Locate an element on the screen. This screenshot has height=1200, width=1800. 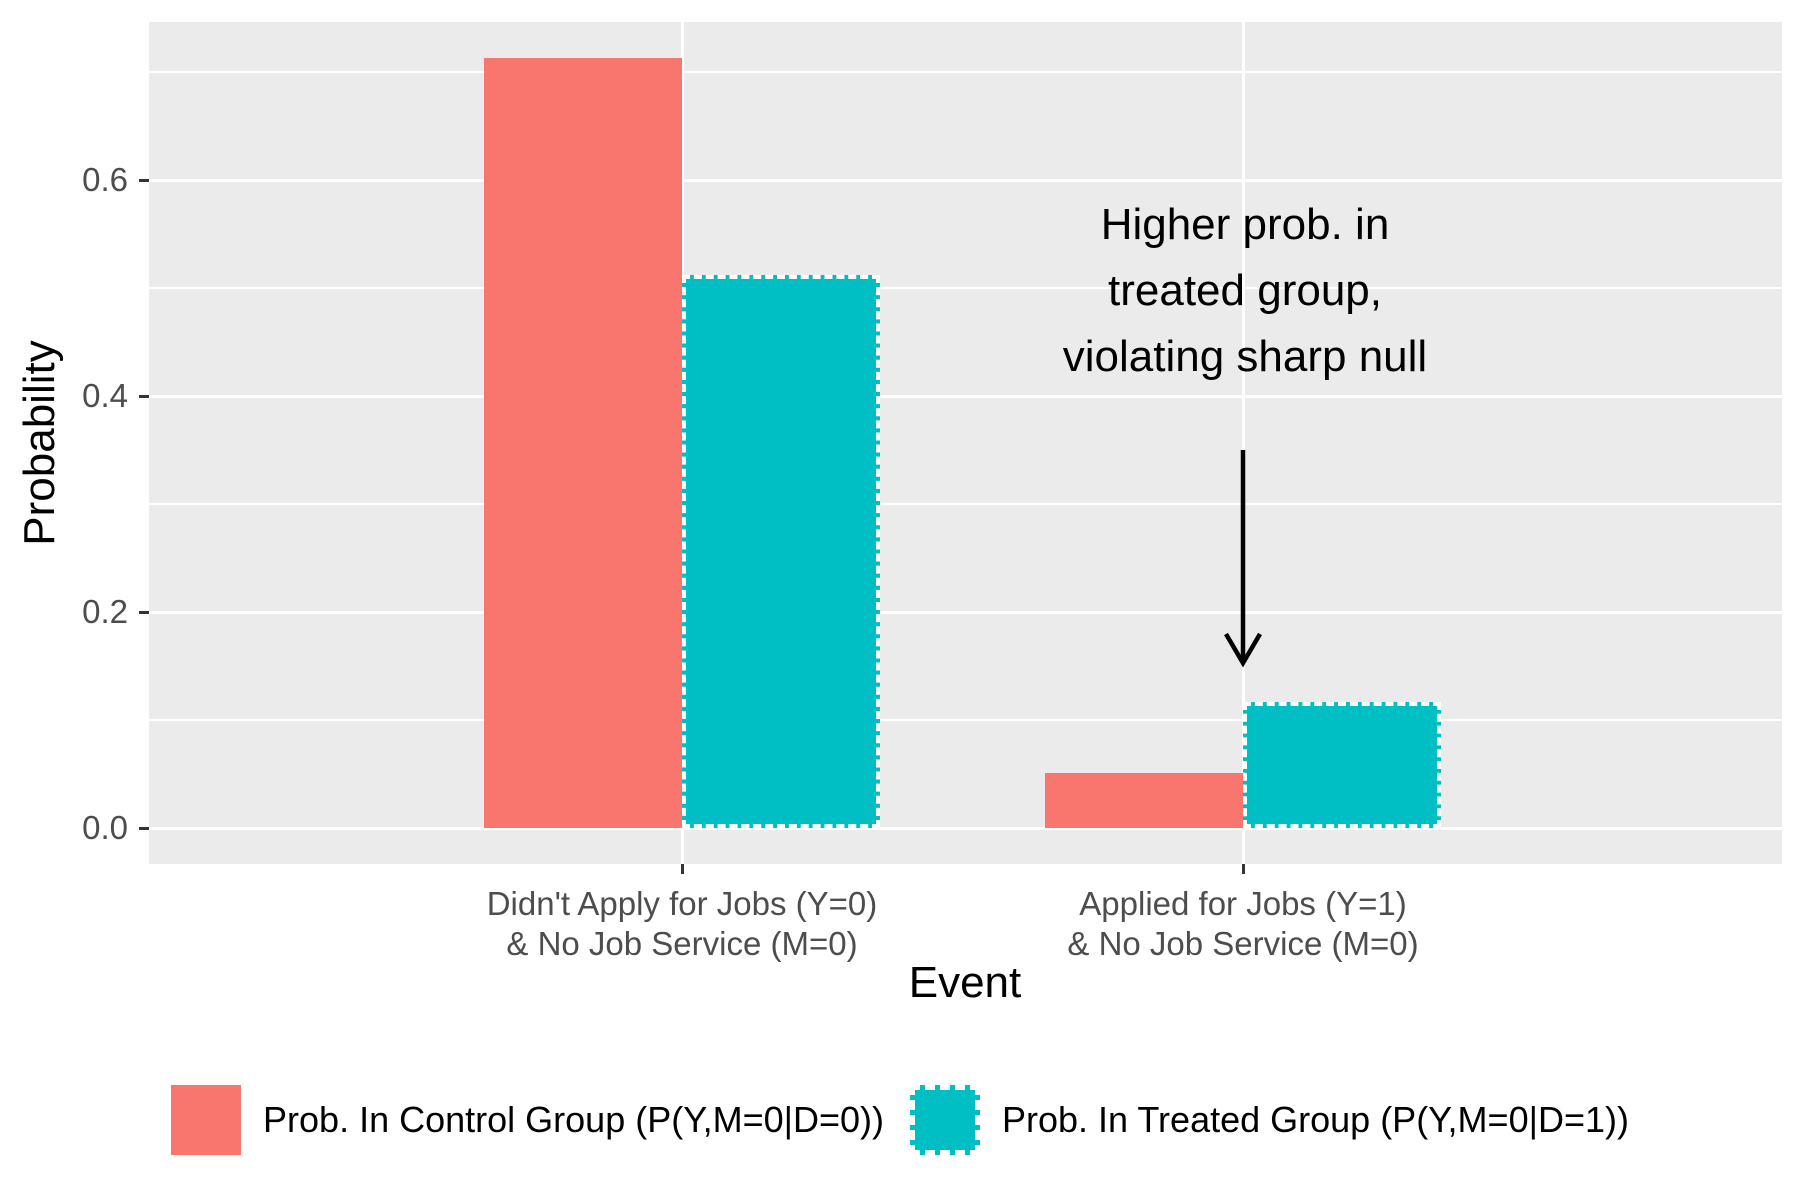
bar-treated-cat2 is located at coordinates (1342, 764).